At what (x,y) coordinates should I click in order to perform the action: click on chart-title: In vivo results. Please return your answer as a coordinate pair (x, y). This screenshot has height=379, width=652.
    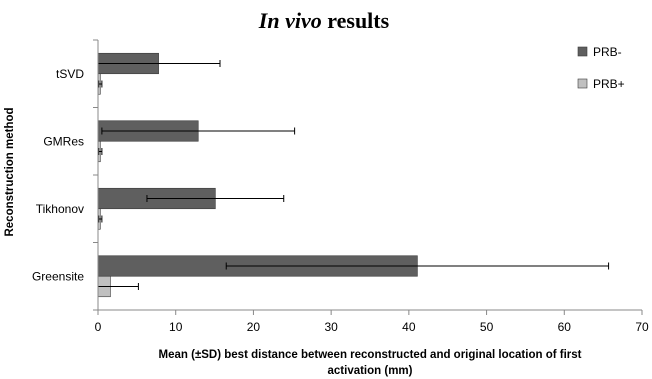
    Looking at the image, I should click on (324, 20).